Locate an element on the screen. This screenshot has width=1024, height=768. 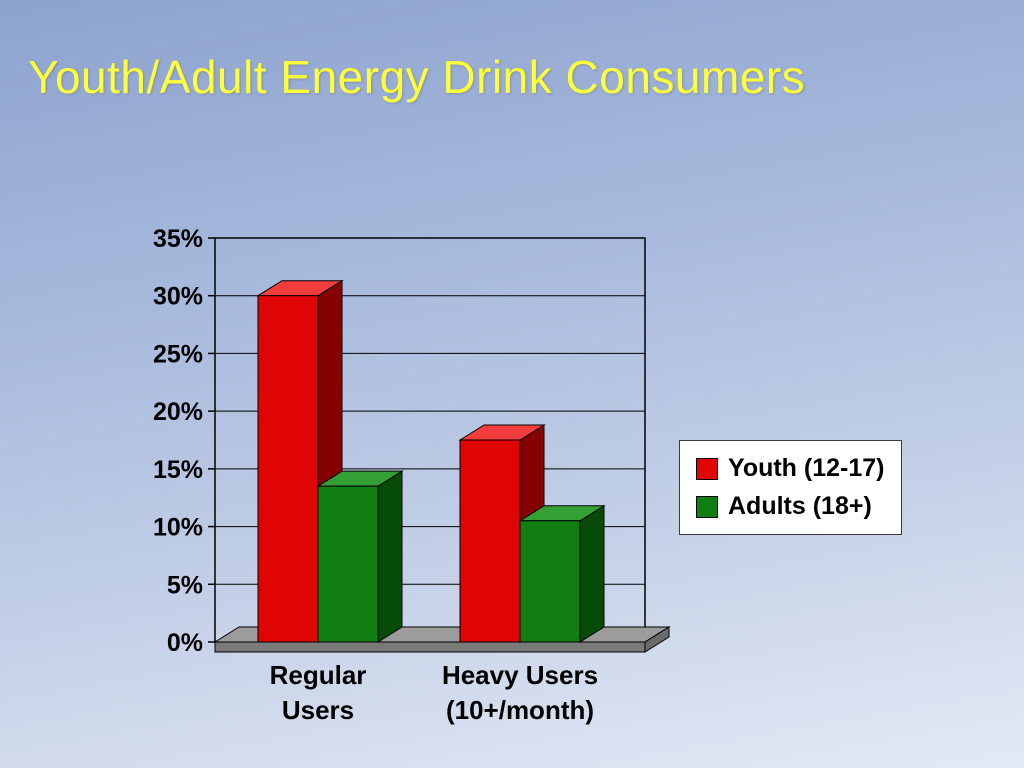
bar-adults-regular-users-front is located at coordinates (348, 564).